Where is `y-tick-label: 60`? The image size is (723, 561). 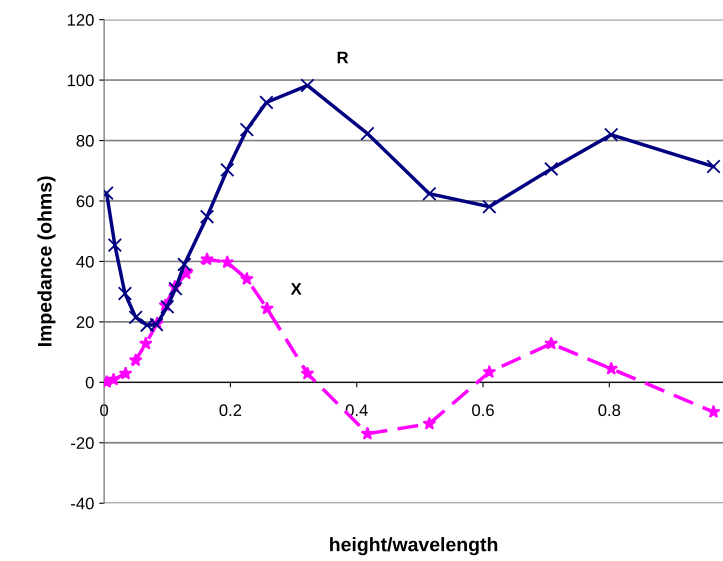
y-tick-label: 60 is located at coordinates (85, 201).